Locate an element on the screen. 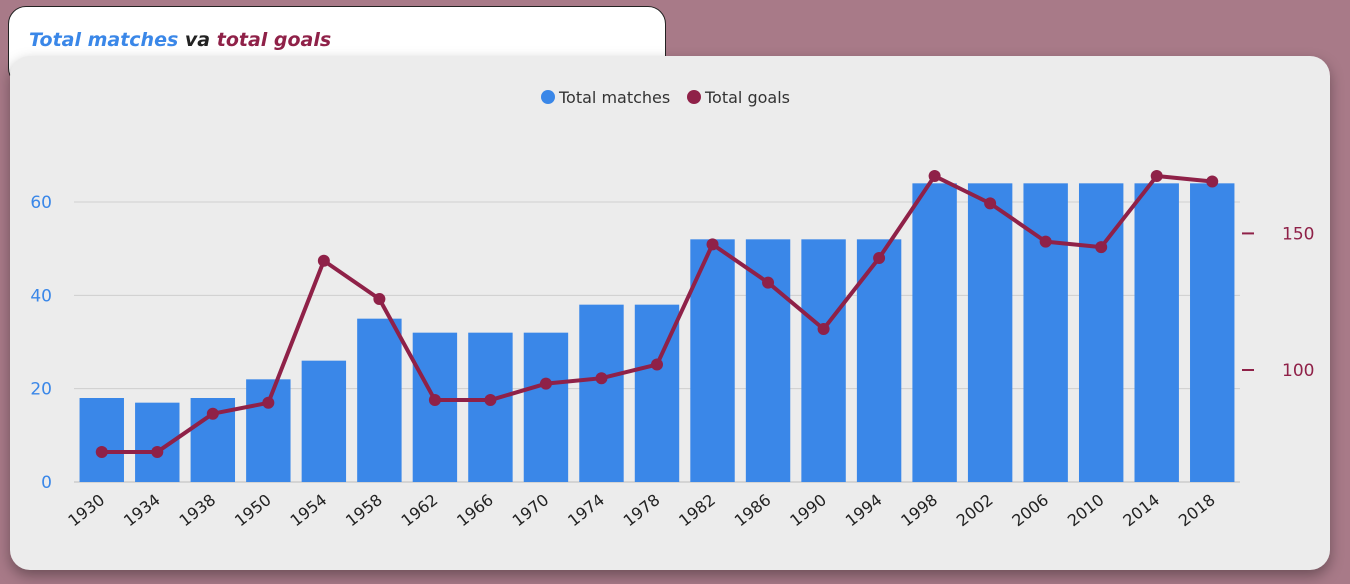 This screenshot has width=1350, height=584. right-tick-label: 100 is located at coordinates (1298, 371).